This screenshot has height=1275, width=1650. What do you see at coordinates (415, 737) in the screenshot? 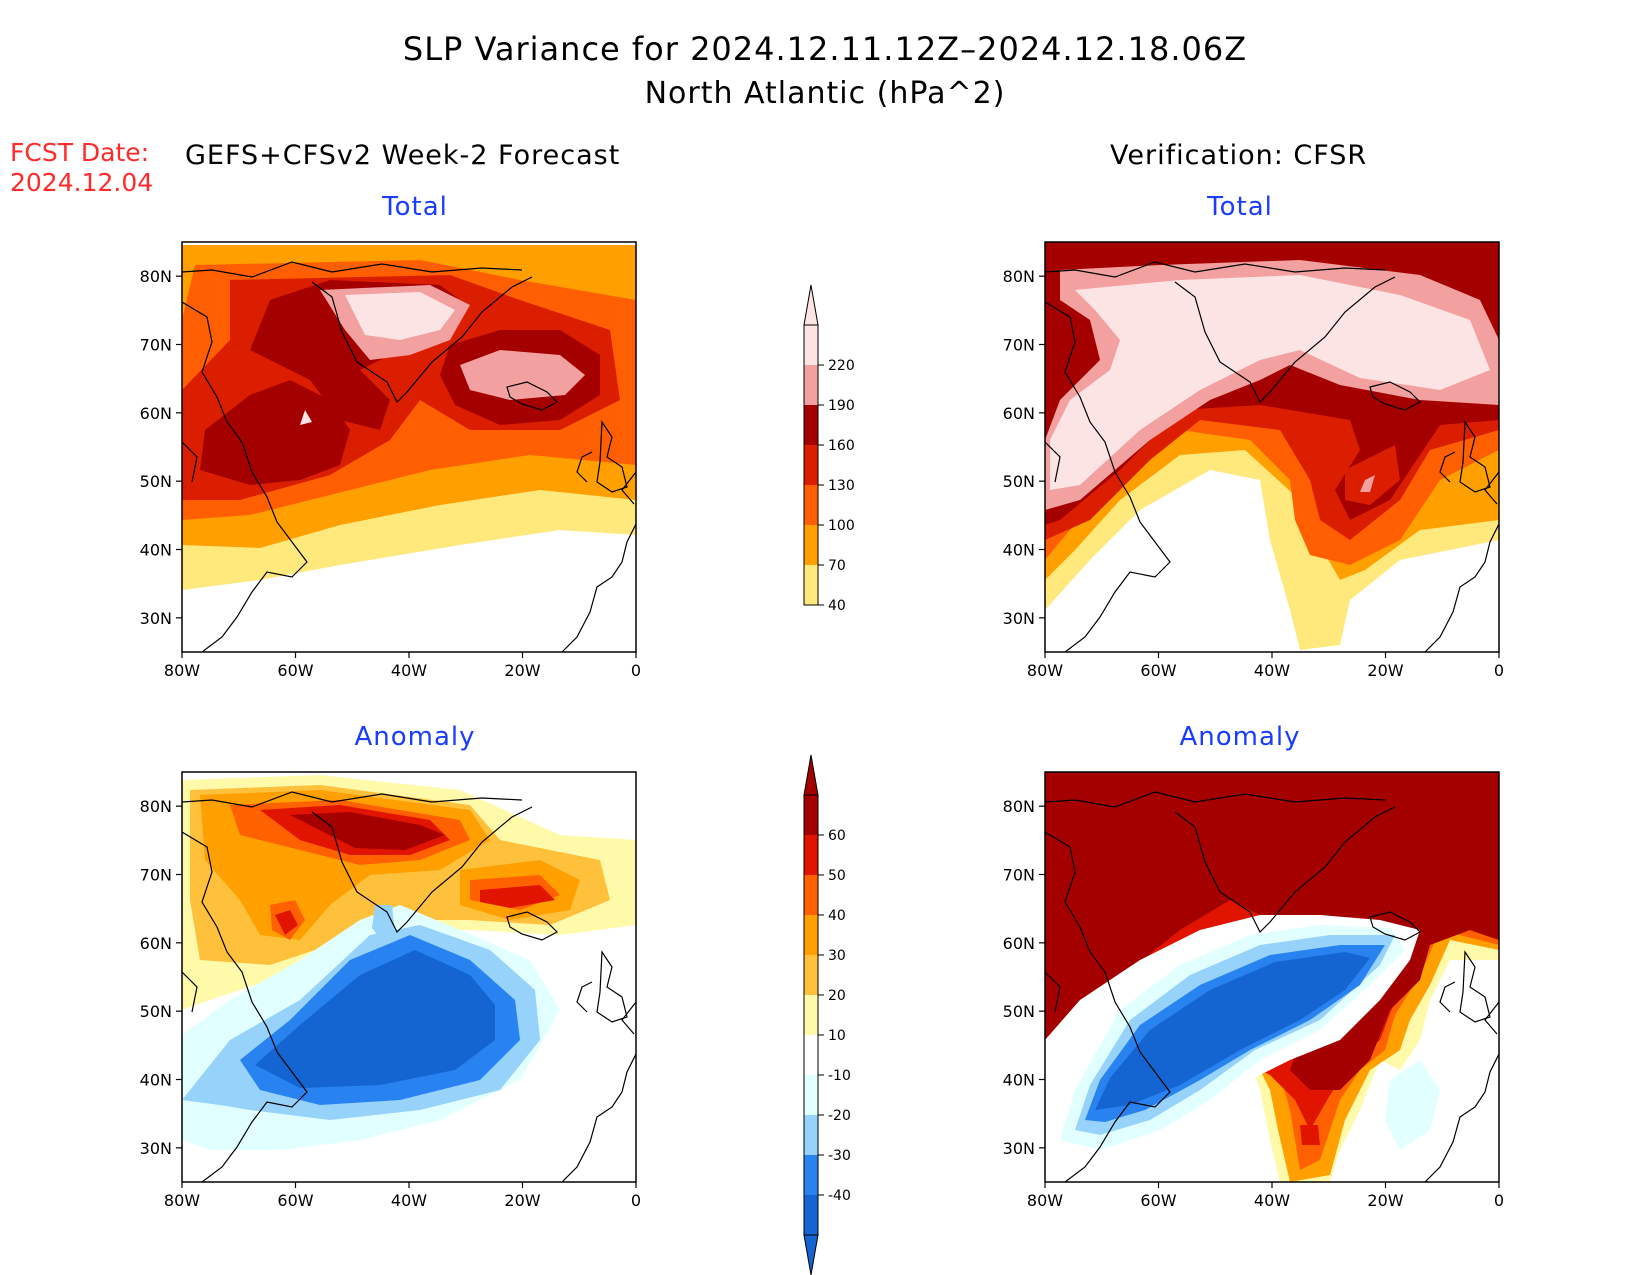
I see `forecast-anomaly-title: Anomaly` at bounding box center [415, 737].